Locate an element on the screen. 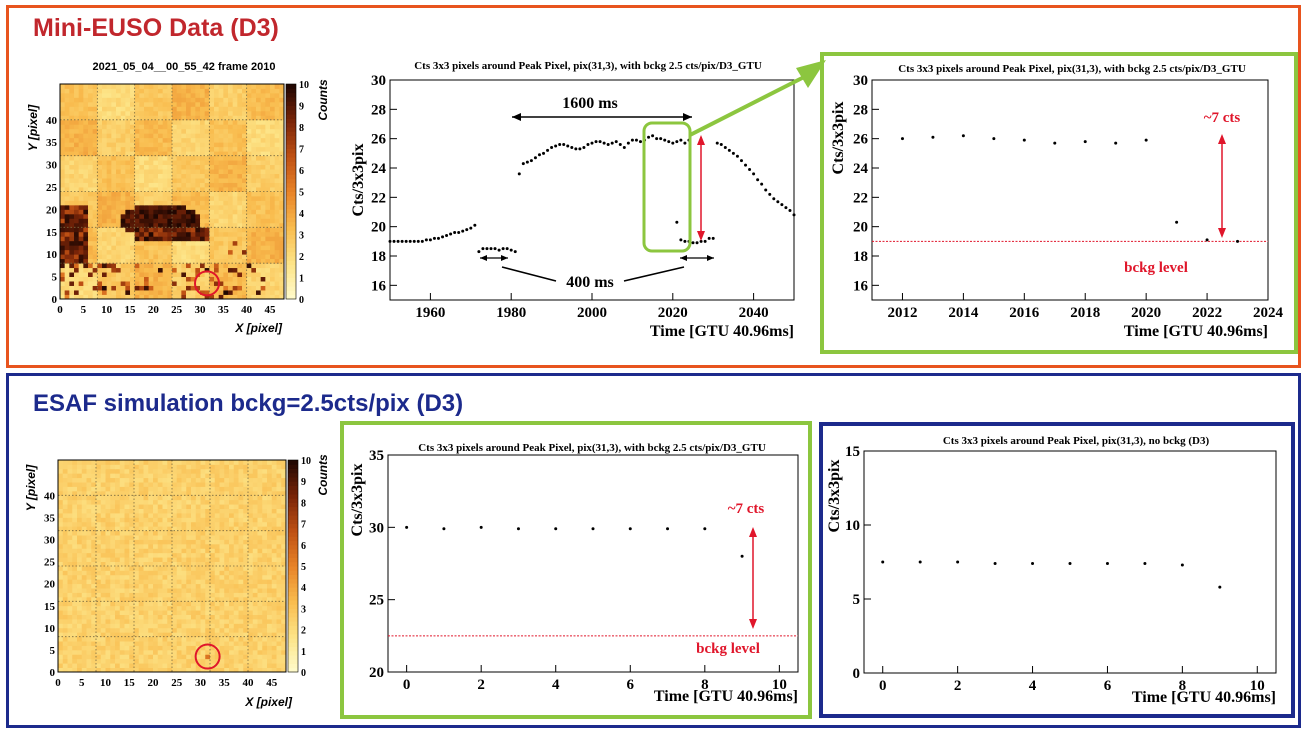  zoom-connector-arrowhead is located at coordinates (811, 74).